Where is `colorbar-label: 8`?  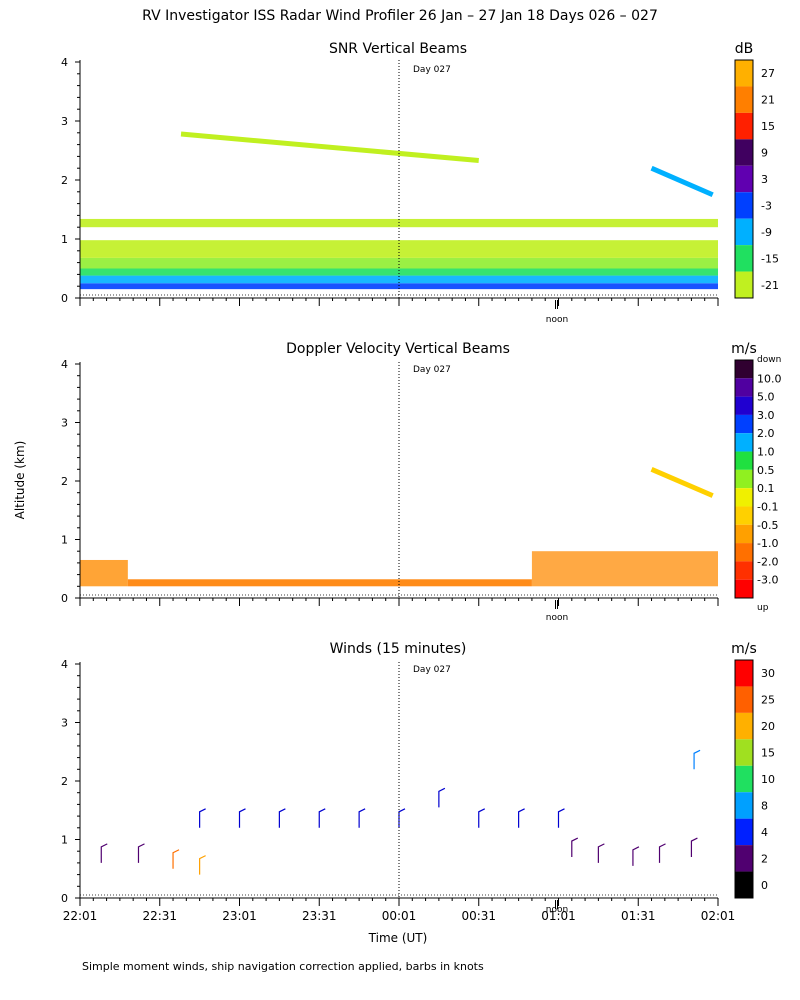
colorbar-label: 8 is located at coordinates (764, 805).